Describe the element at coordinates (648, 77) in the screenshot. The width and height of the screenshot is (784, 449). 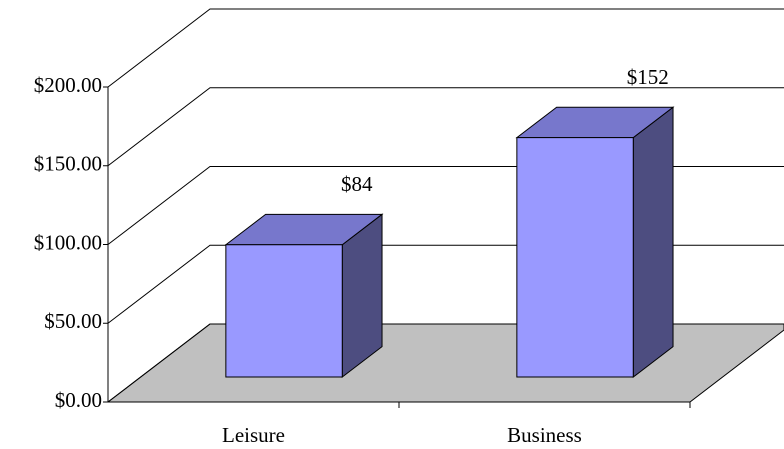
I see `value-label: $152` at that location.